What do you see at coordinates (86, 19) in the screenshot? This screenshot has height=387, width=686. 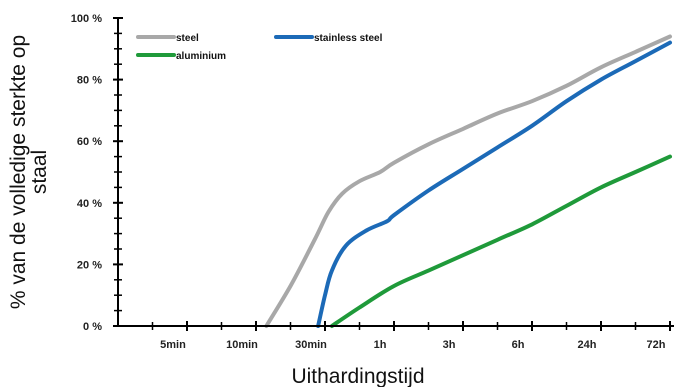 I see `y-tick-label: 100 %` at bounding box center [86, 19].